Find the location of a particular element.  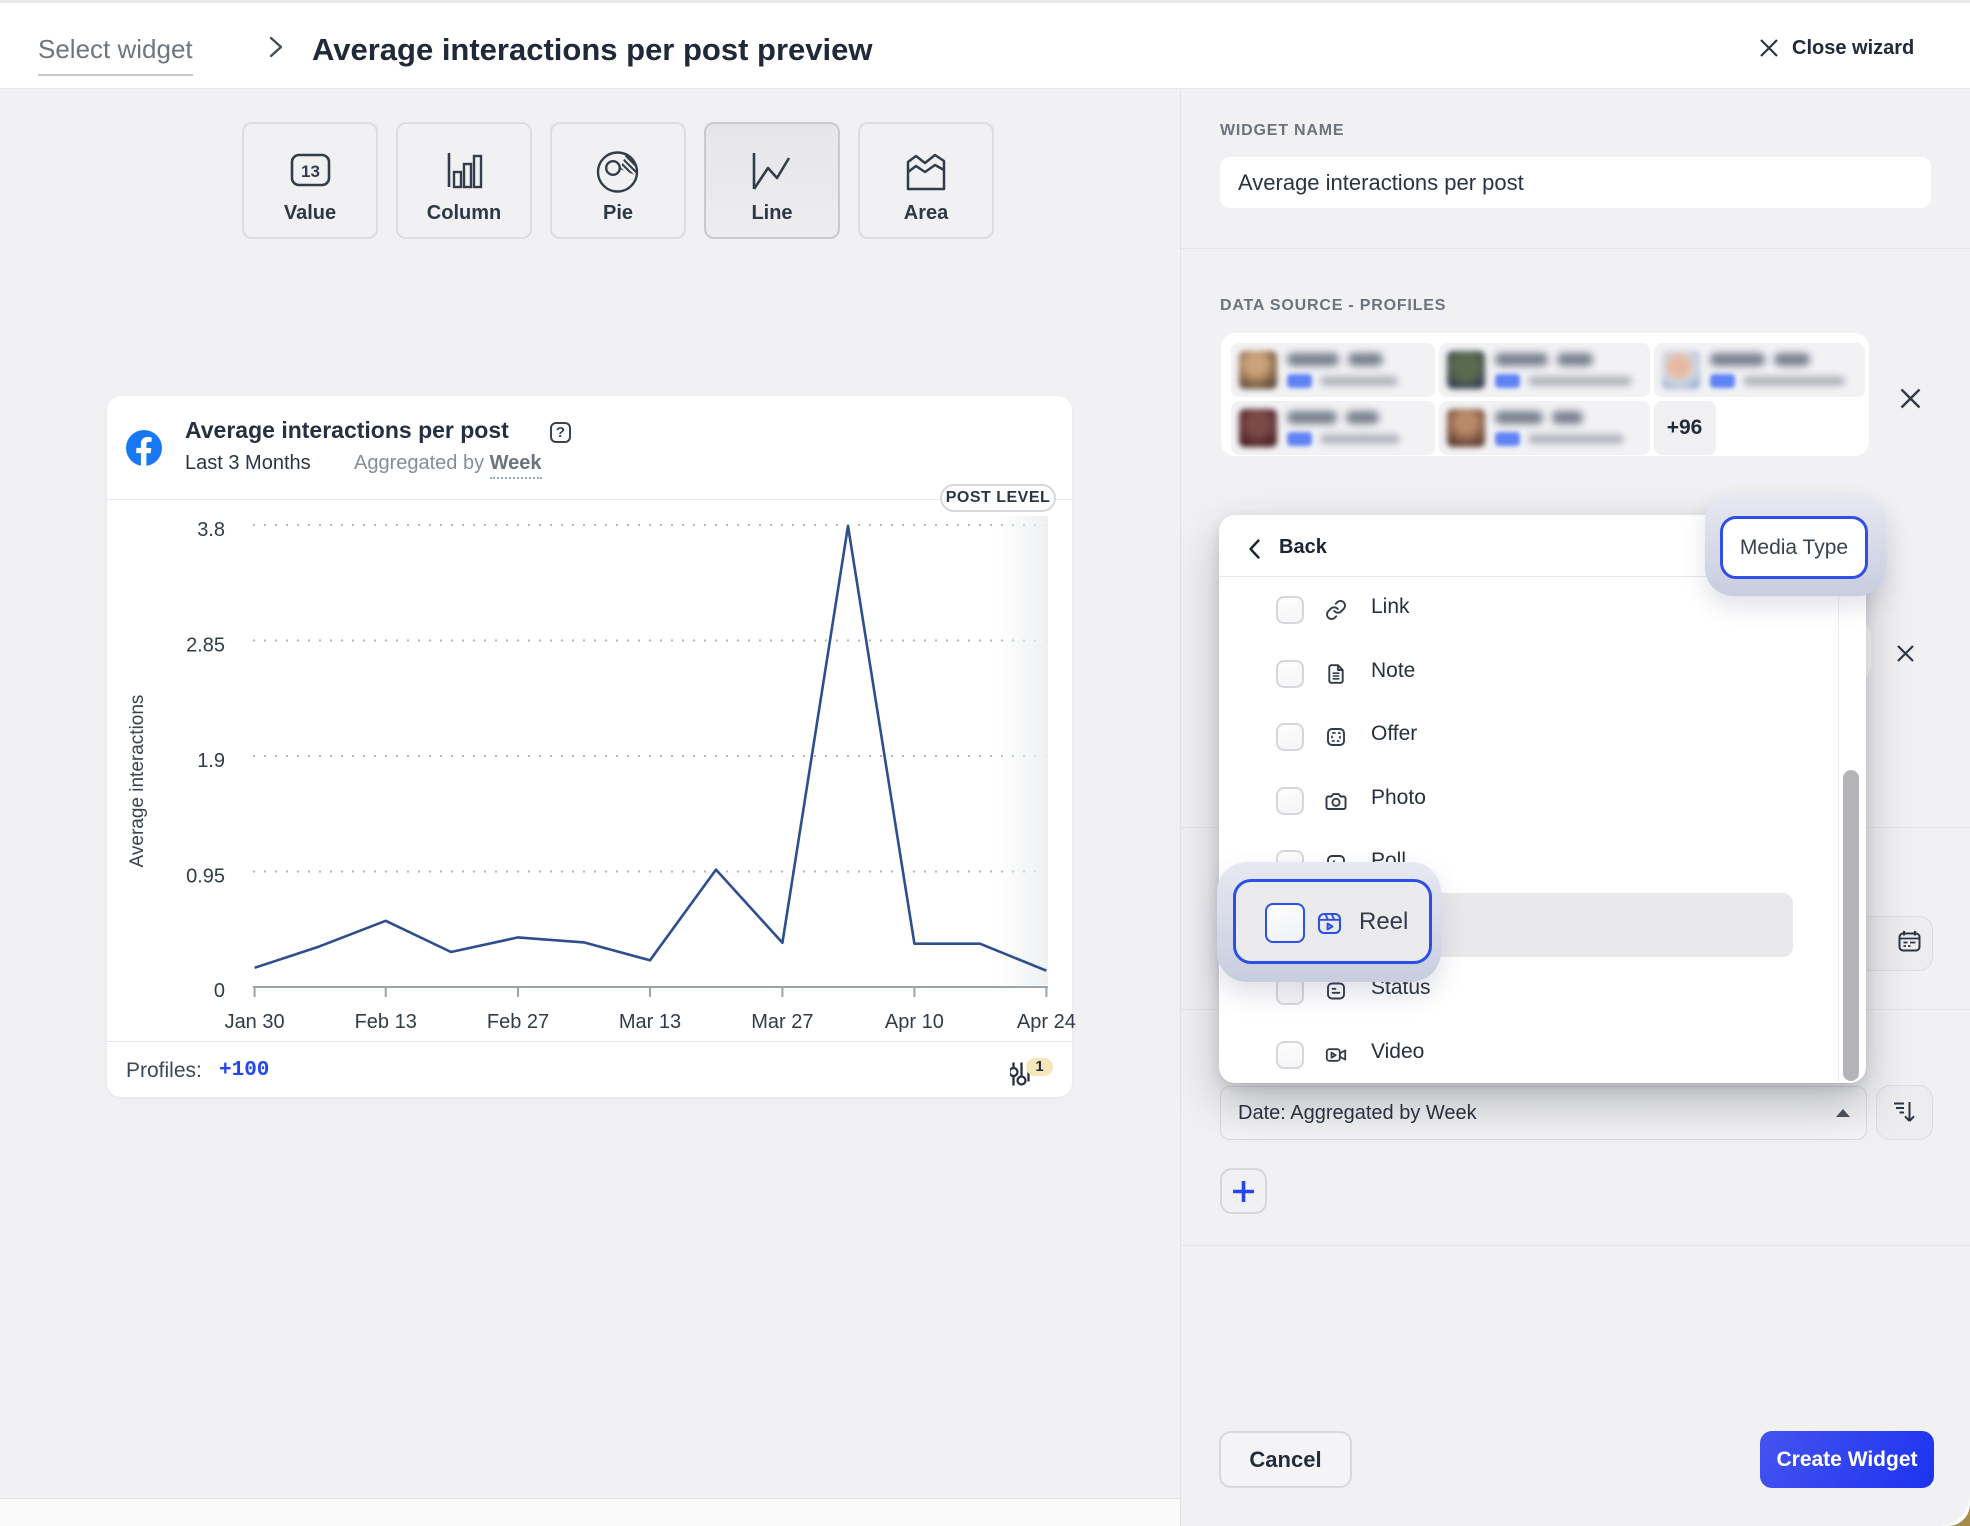

svg-text: 2.85 is located at coordinates (205, 646).